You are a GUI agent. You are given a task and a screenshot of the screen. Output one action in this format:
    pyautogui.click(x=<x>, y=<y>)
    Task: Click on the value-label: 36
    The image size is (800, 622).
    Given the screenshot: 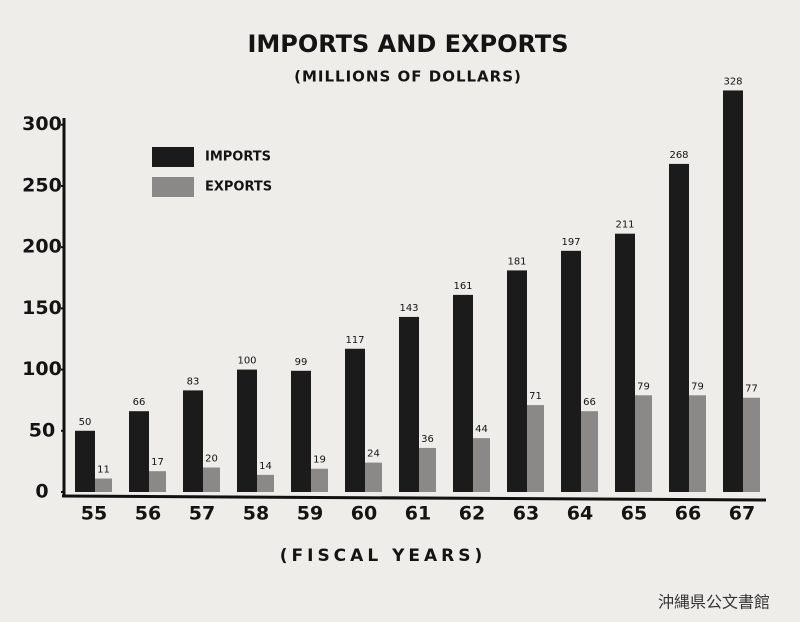 What is the action you would take?
    pyautogui.click(x=427, y=439)
    